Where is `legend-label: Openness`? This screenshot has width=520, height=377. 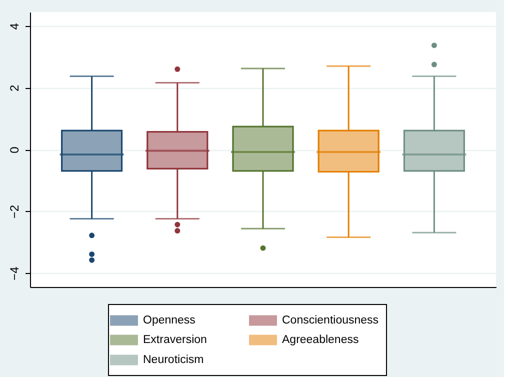 legend-label: Openness is located at coordinates (169, 320).